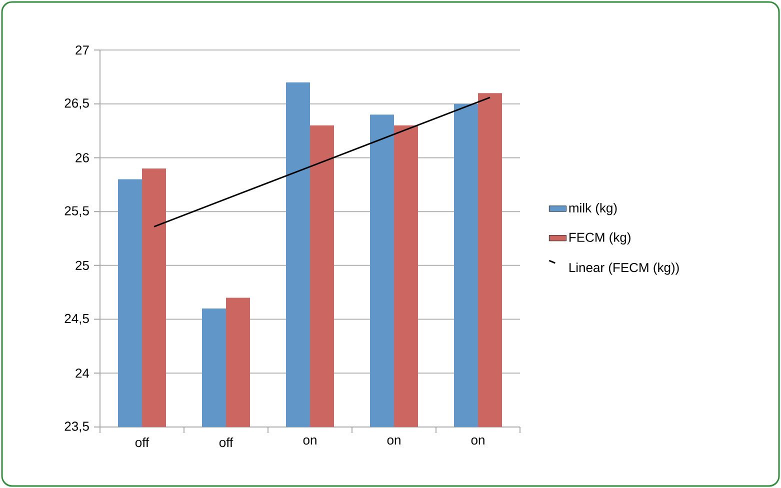 The height and width of the screenshot is (488, 781). Describe the element at coordinates (593, 209) in the screenshot. I see `legend-label: milk (kg)` at that location.